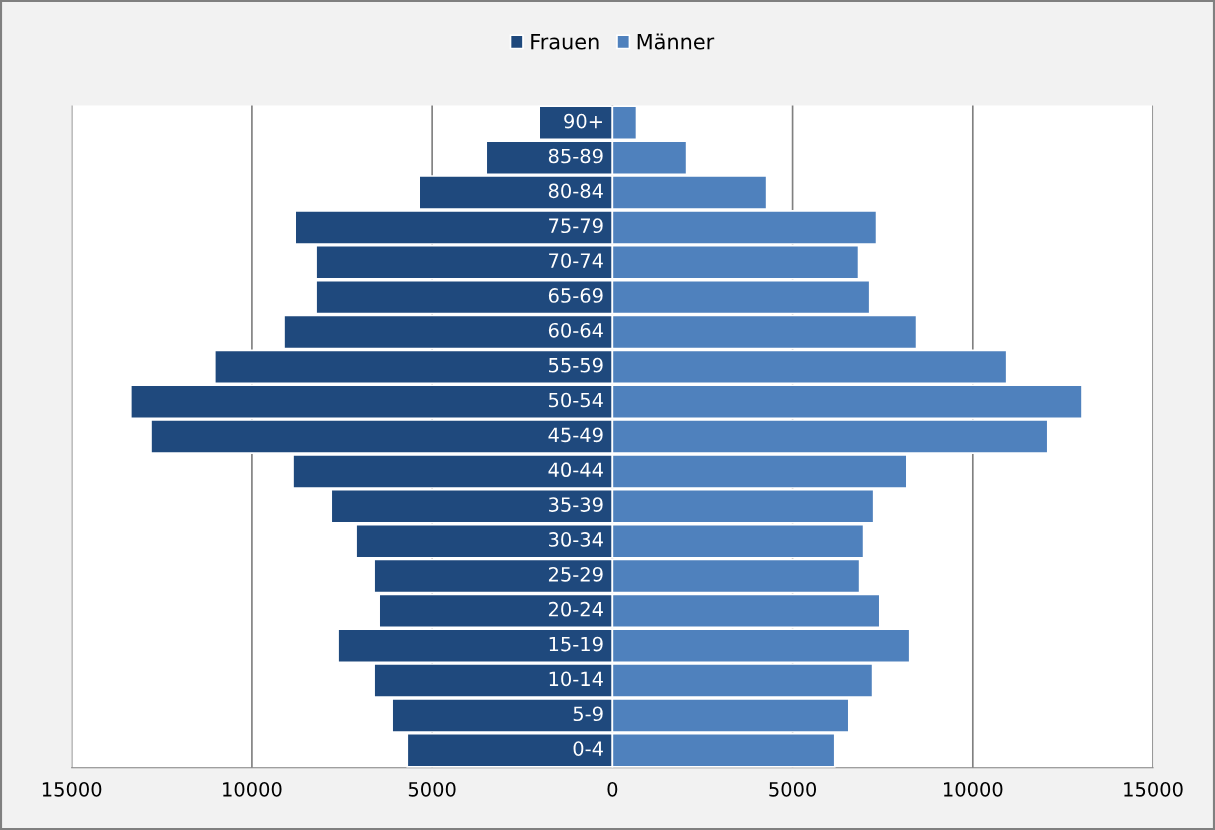  I want to click on y-tick-label: 85-89, so click(575, 156).